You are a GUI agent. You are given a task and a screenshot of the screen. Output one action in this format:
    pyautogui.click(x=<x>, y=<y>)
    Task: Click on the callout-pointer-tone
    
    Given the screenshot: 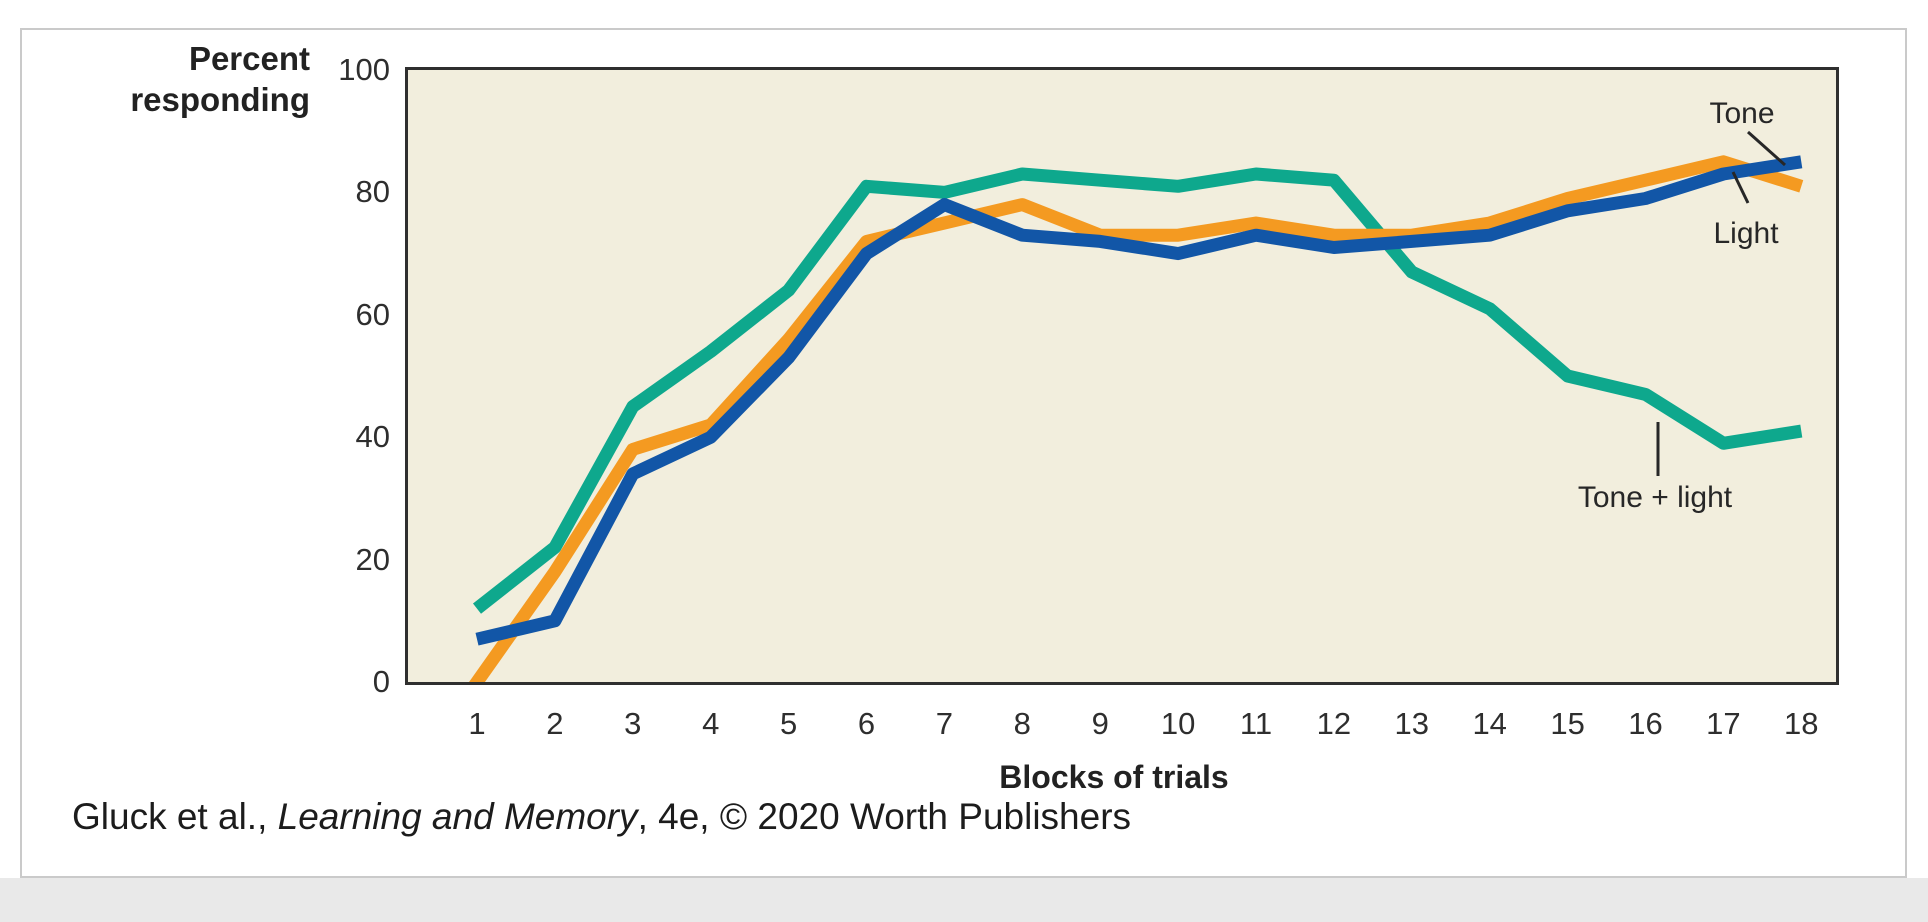 What is the action you would take?
    pyautogui.click(x=1766, y=148)
    